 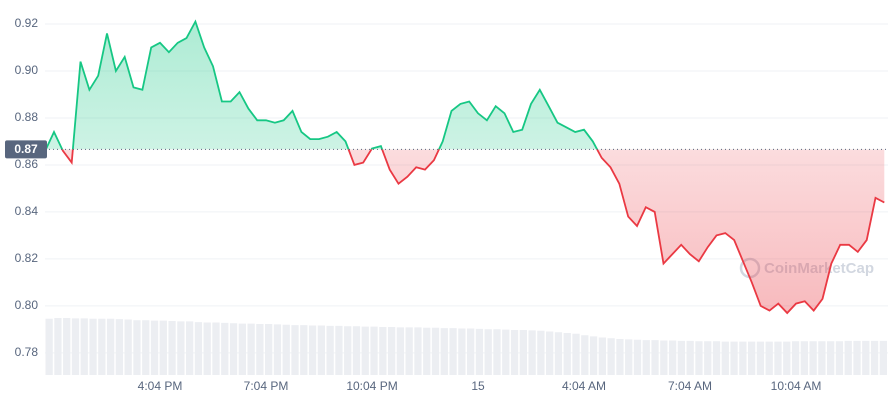 I want to click on x-tick-label: 7:04 PM, so click(x=266, y=386).